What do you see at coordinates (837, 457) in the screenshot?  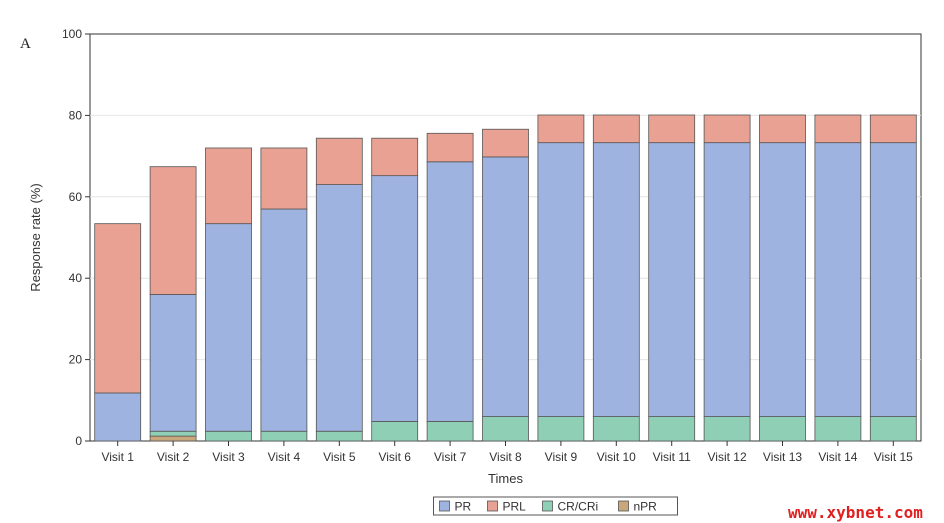 I see `x-tick-label: Visit 14` at bounding box center [837, 457].